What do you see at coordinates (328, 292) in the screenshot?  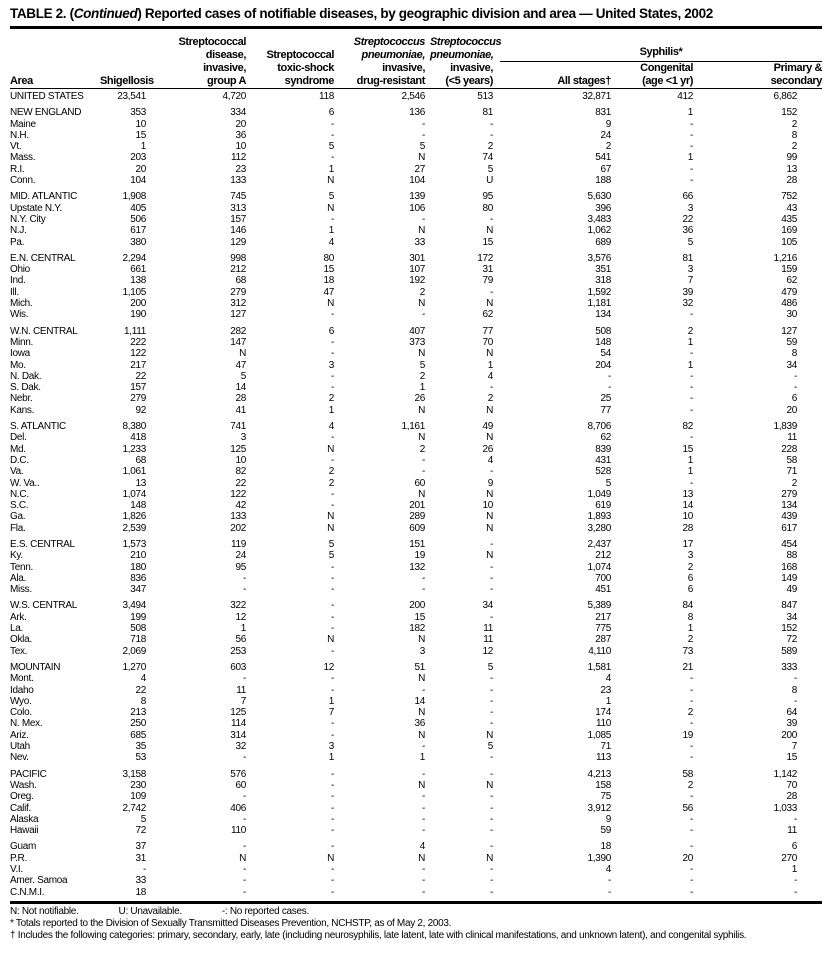 I see `cell-toxic-shock: 47` at bounding box center [328, 292].